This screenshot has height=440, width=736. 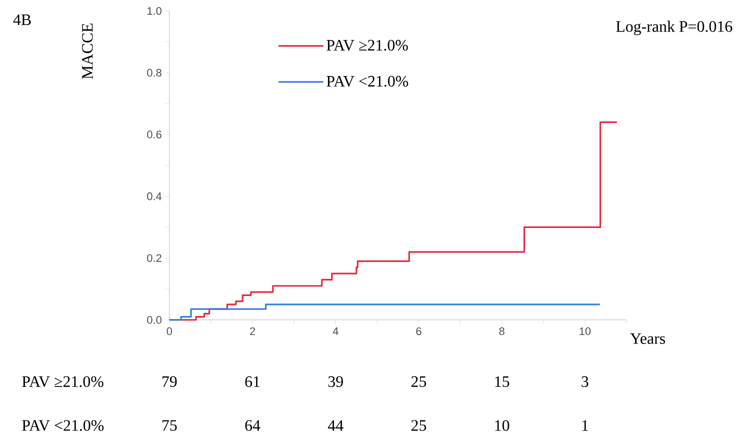 I want to click on y-tick-label: 0.0, so click(x=154, y=320).